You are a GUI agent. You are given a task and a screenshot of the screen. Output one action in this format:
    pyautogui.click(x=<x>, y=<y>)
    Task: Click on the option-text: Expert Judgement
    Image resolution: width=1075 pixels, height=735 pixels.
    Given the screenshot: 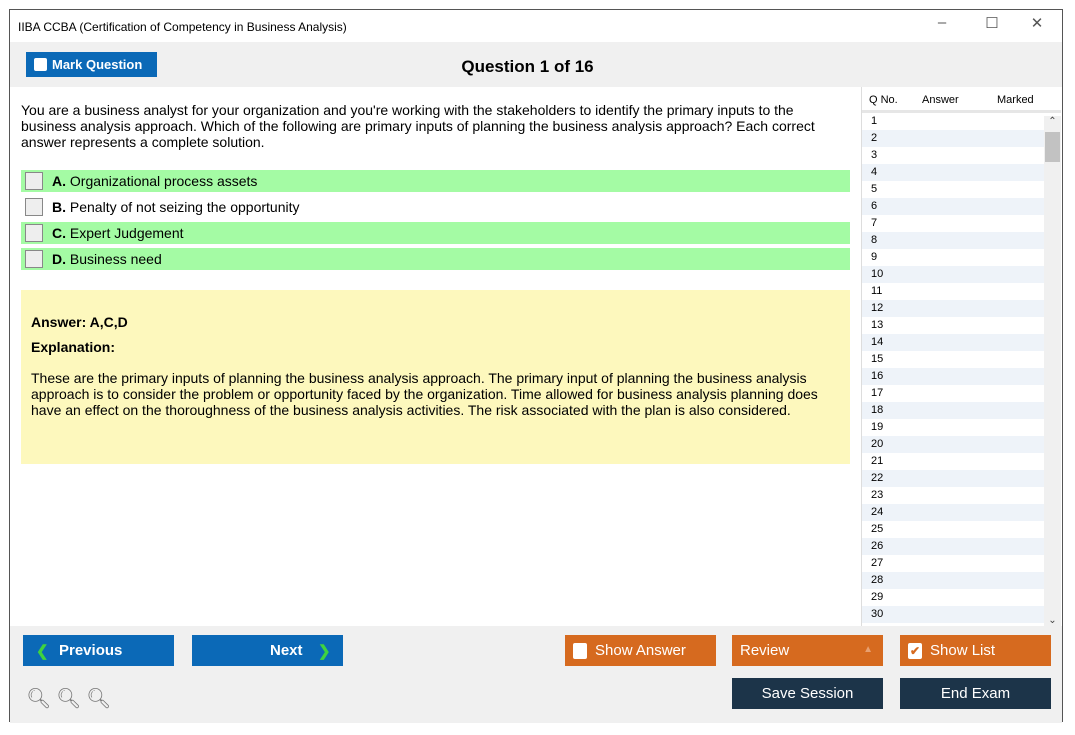 What is the action you would take?
    pyautogui.click(x=126, y=233)
    